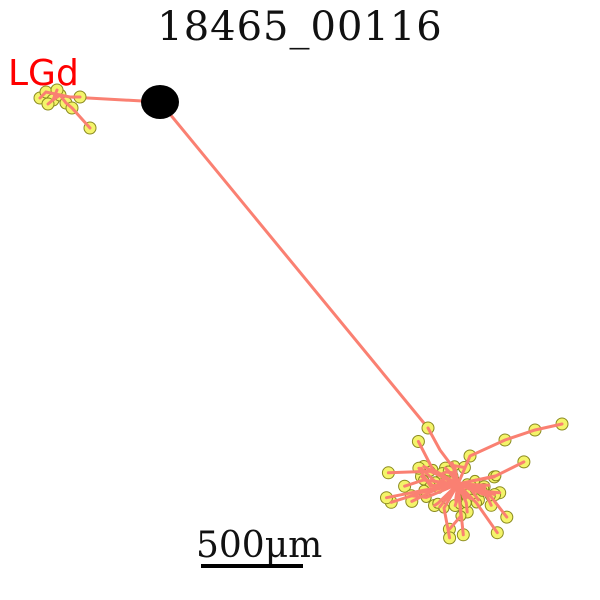 The height and width of the screenshot is (600, 600). What do you see at coordinates (252, 566) in the screenshot?
I see `scale-bar` at bounding box center [252, 566].